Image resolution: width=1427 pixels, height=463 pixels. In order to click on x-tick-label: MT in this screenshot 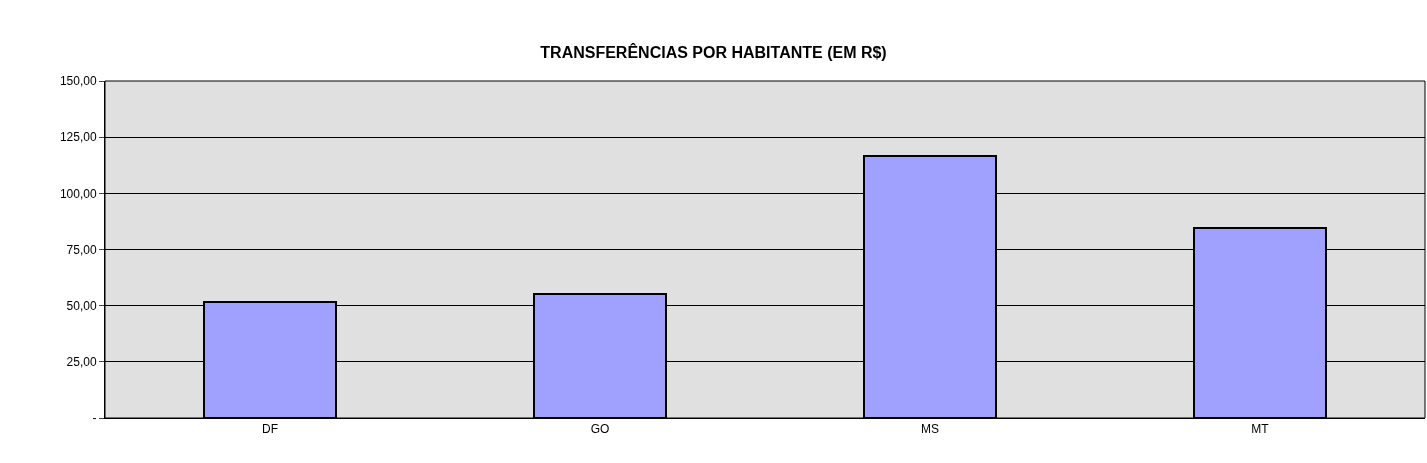, I will do `click(1260, 429)`.